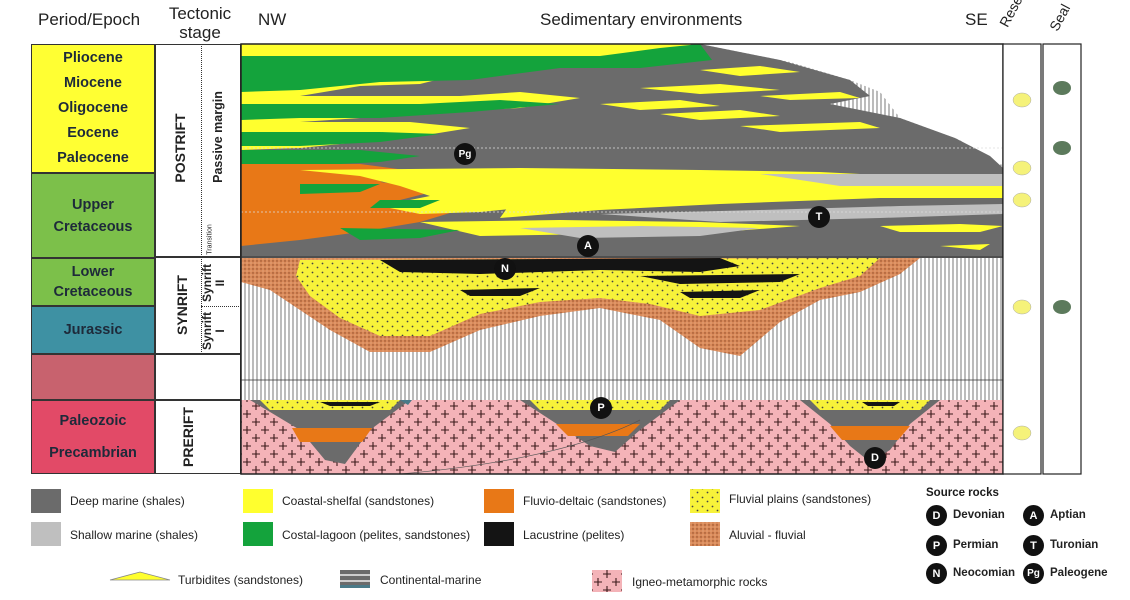 The image size is (1130, 600). Describe the element at coordinates (376, 535) in the screenshot. I see `legend-costal-lagoon-label: Costal-lagoon (pelites, sandstones)` at that location.